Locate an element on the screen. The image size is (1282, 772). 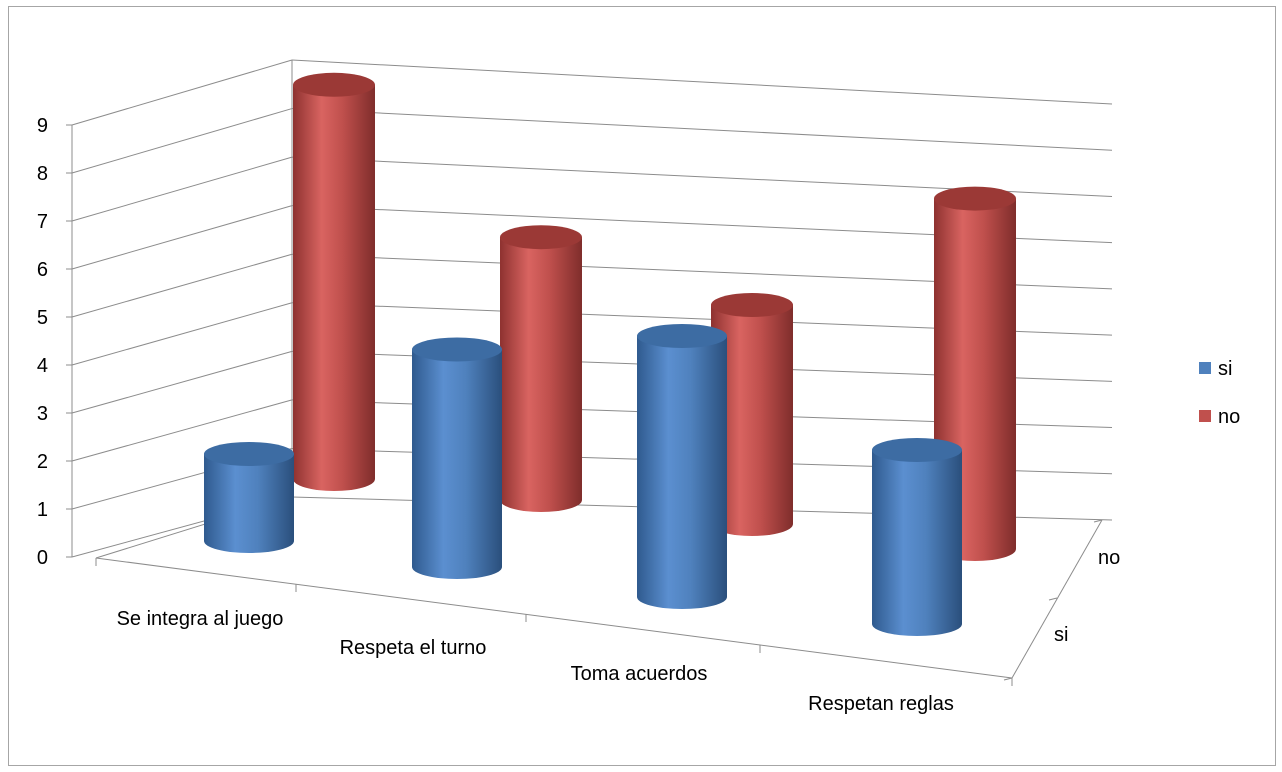
bar-no-3-top is located at coordinates (975, 198).